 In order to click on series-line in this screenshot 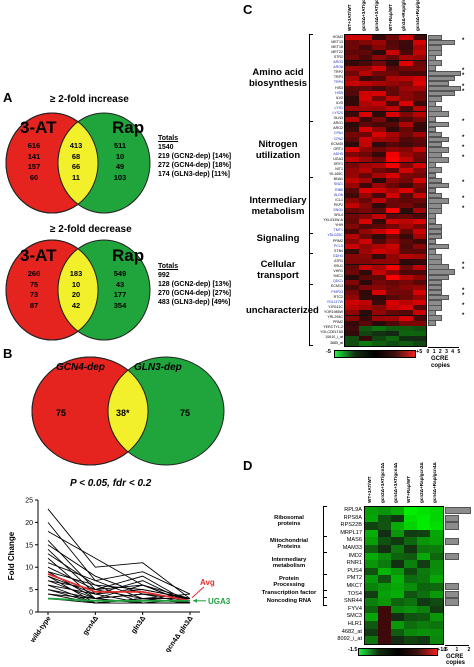, I will do `click(119, 572)`.